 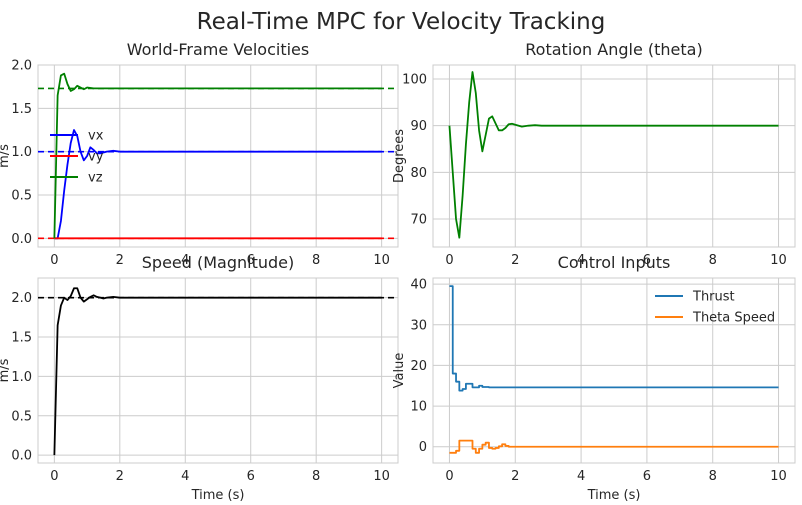 What do you see at coordinates (218, 262) in the screenshot?
I see `chart-title: Speed (Magnitude)` at bounding box center [218, 262].